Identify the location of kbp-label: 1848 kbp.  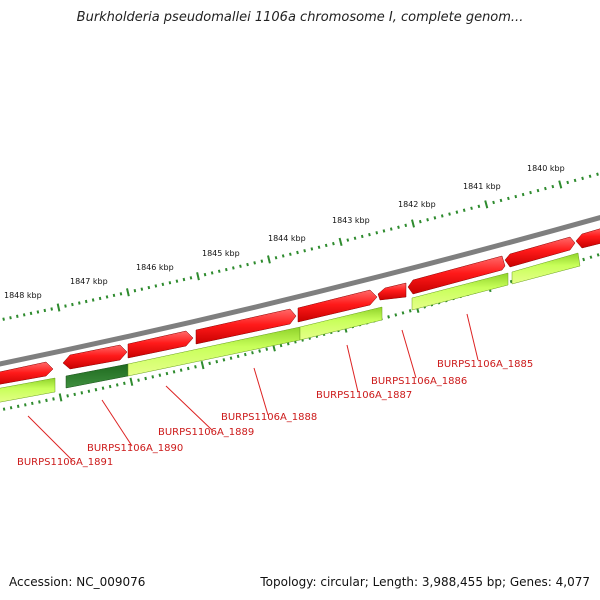
(23, 295).